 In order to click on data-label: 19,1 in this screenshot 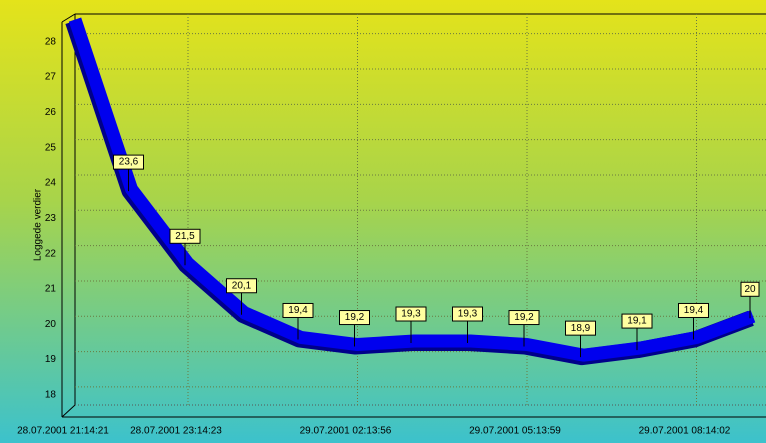, I will do `click(637, 321)`.